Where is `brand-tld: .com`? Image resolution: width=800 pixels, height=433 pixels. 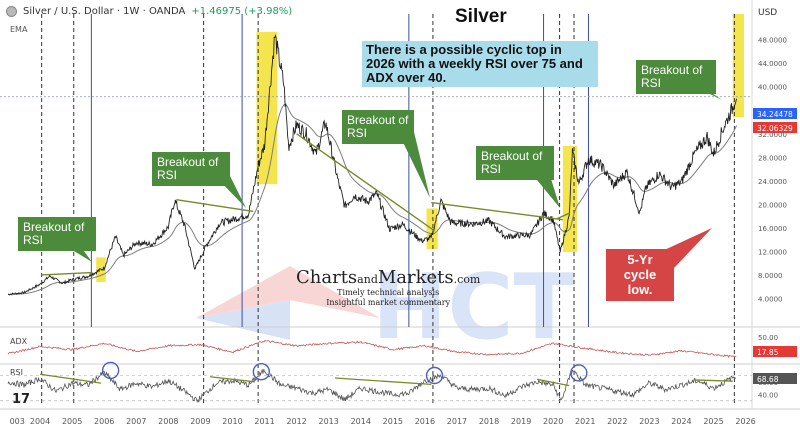
brand-tld: .com is located at coordinates (467, 279).